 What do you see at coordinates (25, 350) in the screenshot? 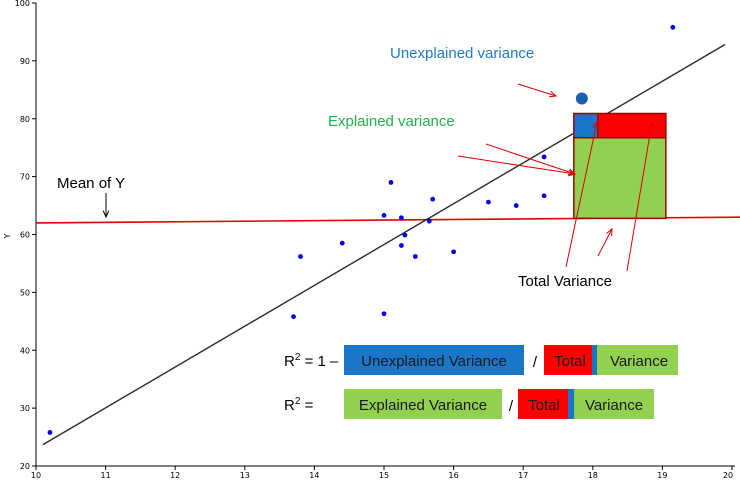
I see `y-tick-label: 40` at bounding box center [25, 350].